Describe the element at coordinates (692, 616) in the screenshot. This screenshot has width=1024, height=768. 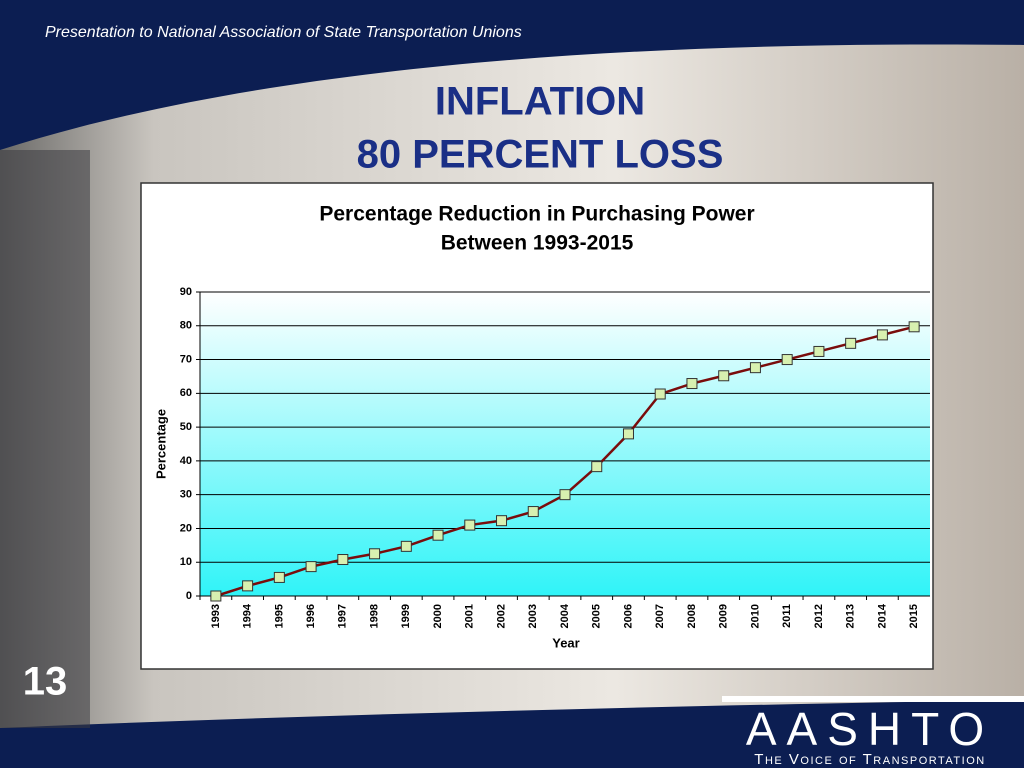
I see `x-tick-label: 2008` at that location.